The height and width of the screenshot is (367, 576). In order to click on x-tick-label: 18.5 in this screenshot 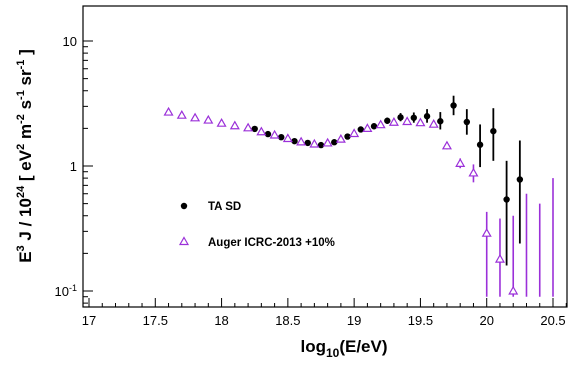, I will do `click(287, 320)`.